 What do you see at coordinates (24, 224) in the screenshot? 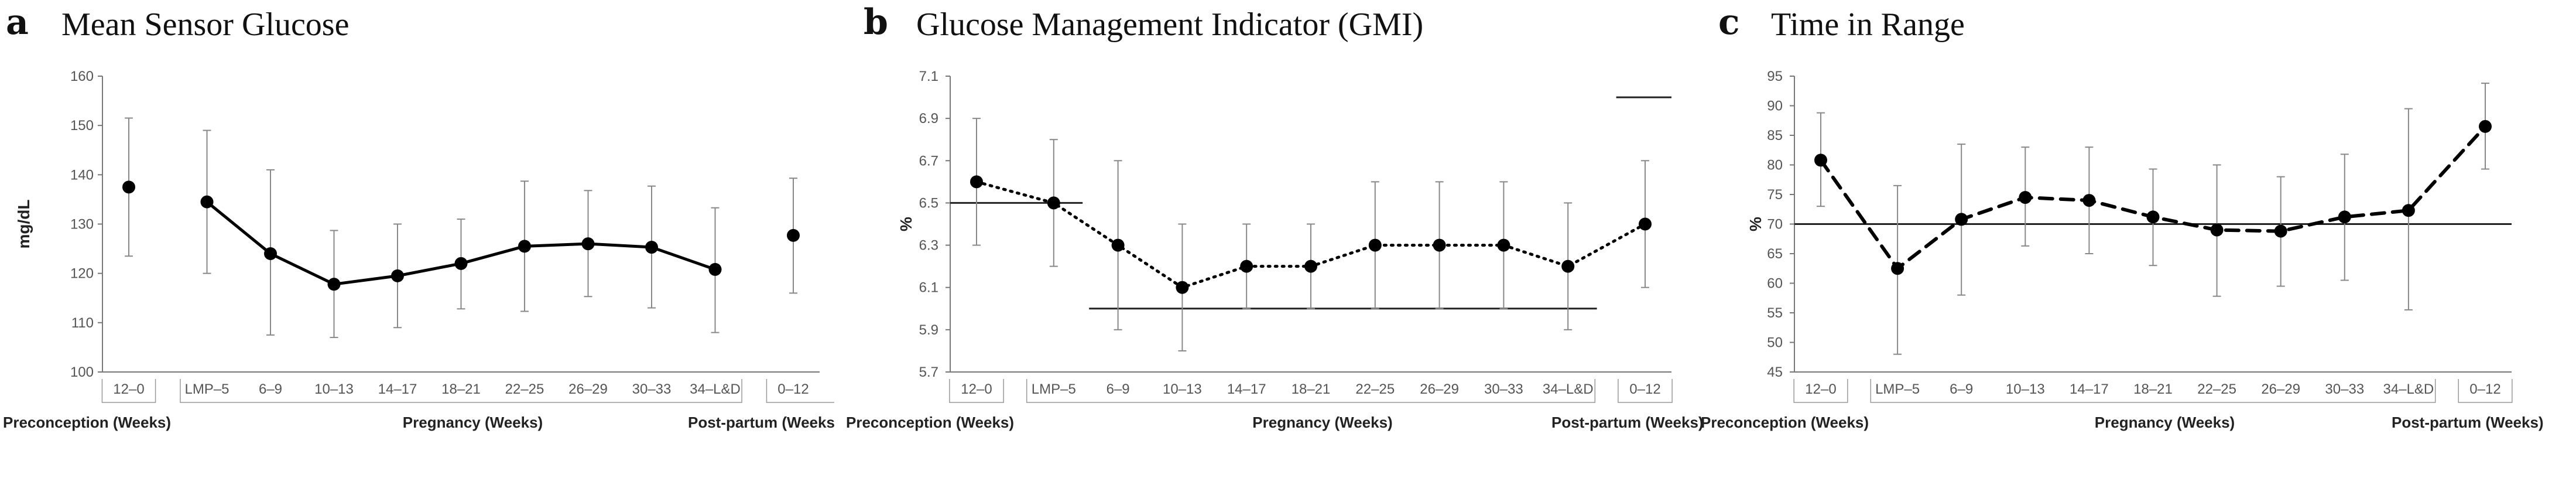
I see `y-axis-label: mg/dL` at bounding box center [24, 224].